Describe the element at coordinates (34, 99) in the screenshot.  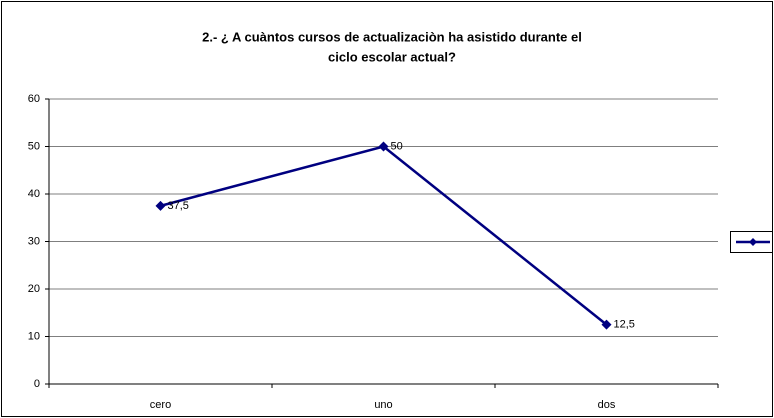
I see `y-tick-label: 60` at that location.